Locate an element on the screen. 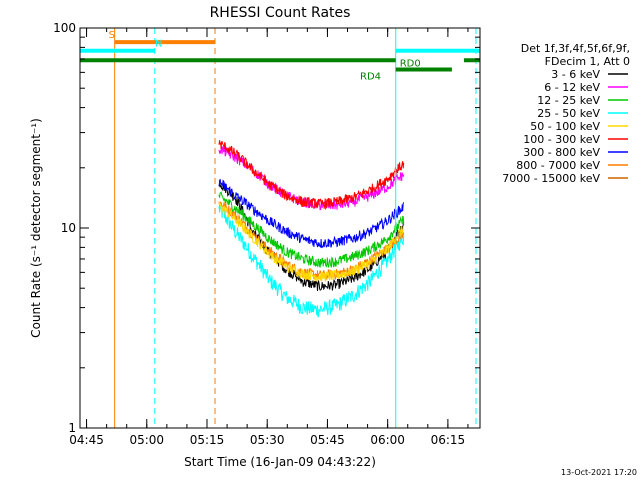  series-layer is located at coordinates (311, 229).